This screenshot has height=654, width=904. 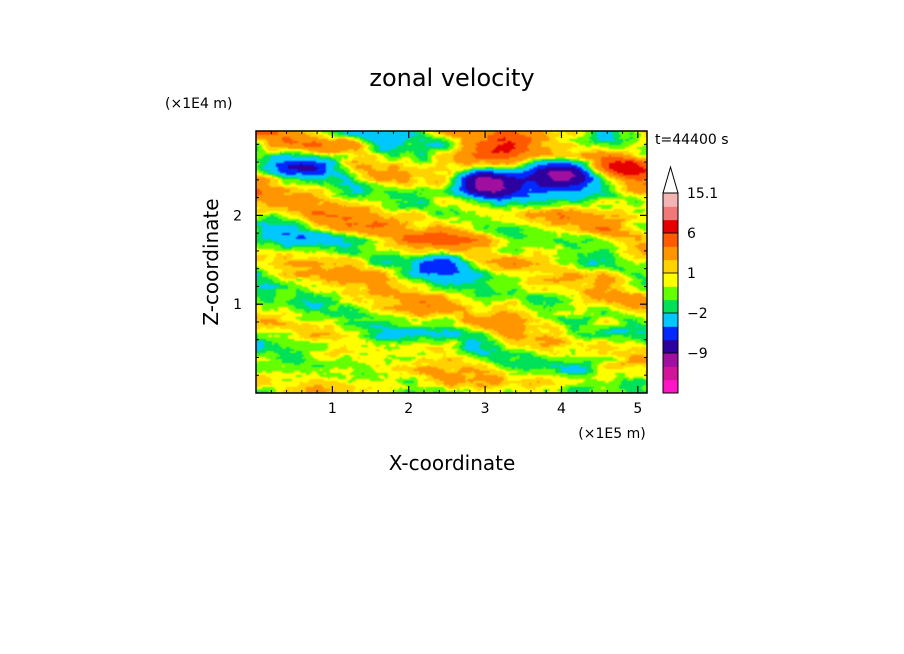 I want to click on colorbar: 15.1 6 1 −2 −9, so click(x=690, y=279).